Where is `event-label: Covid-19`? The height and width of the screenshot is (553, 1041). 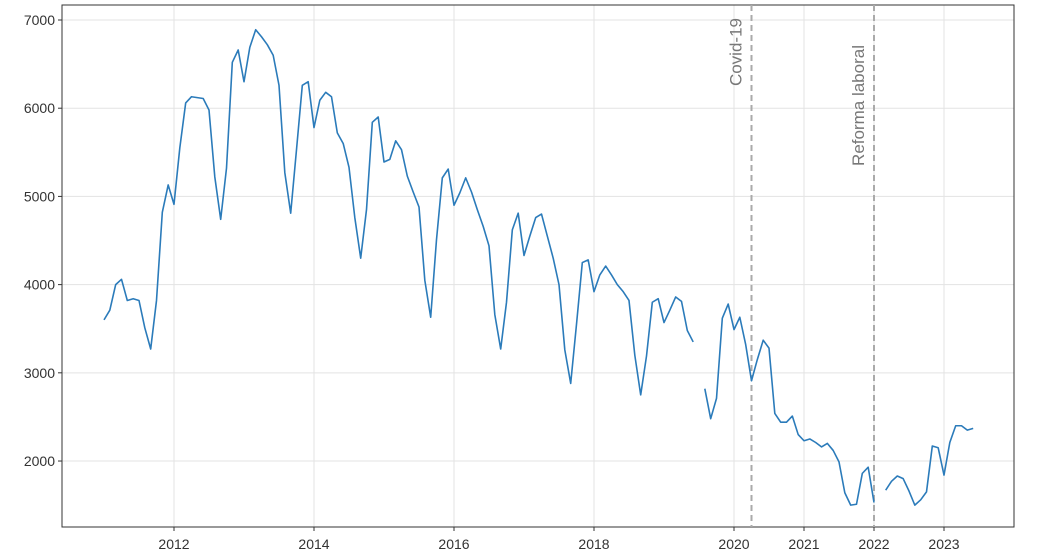 event-label: Covid-19 is located at coordinates (736, 52).